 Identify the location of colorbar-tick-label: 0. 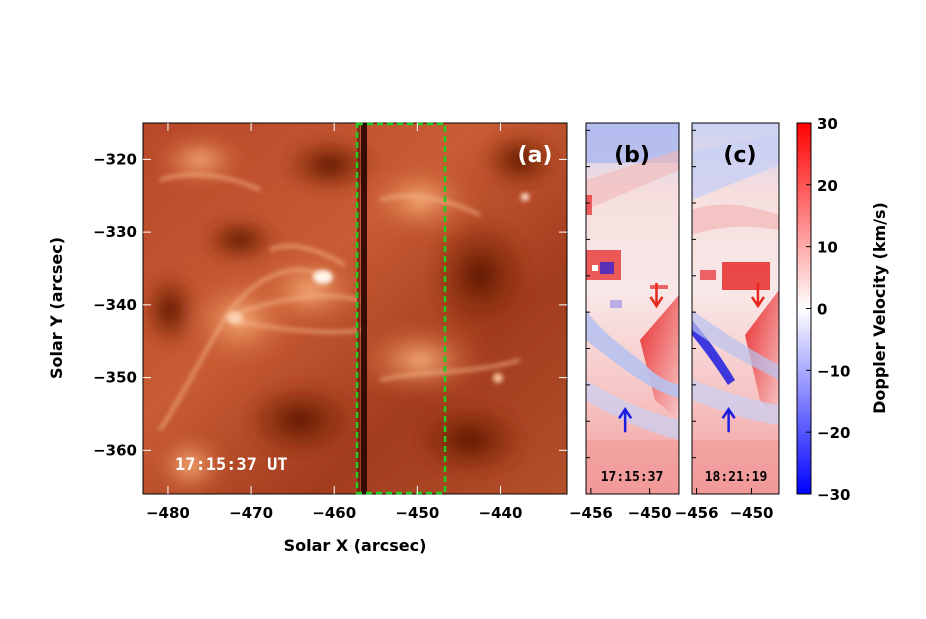
(822, 310).